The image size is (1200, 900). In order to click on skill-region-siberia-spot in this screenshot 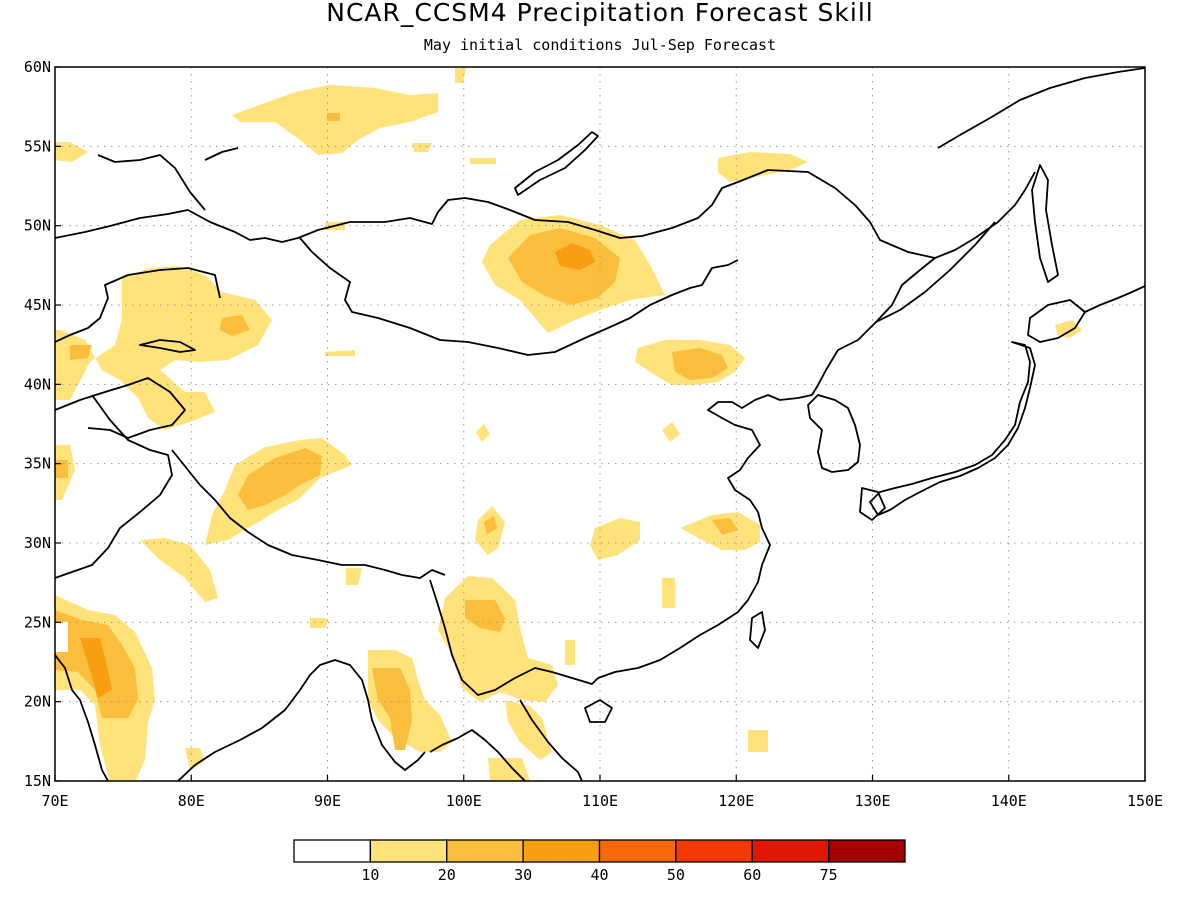, I will do `click(333, 117)`.